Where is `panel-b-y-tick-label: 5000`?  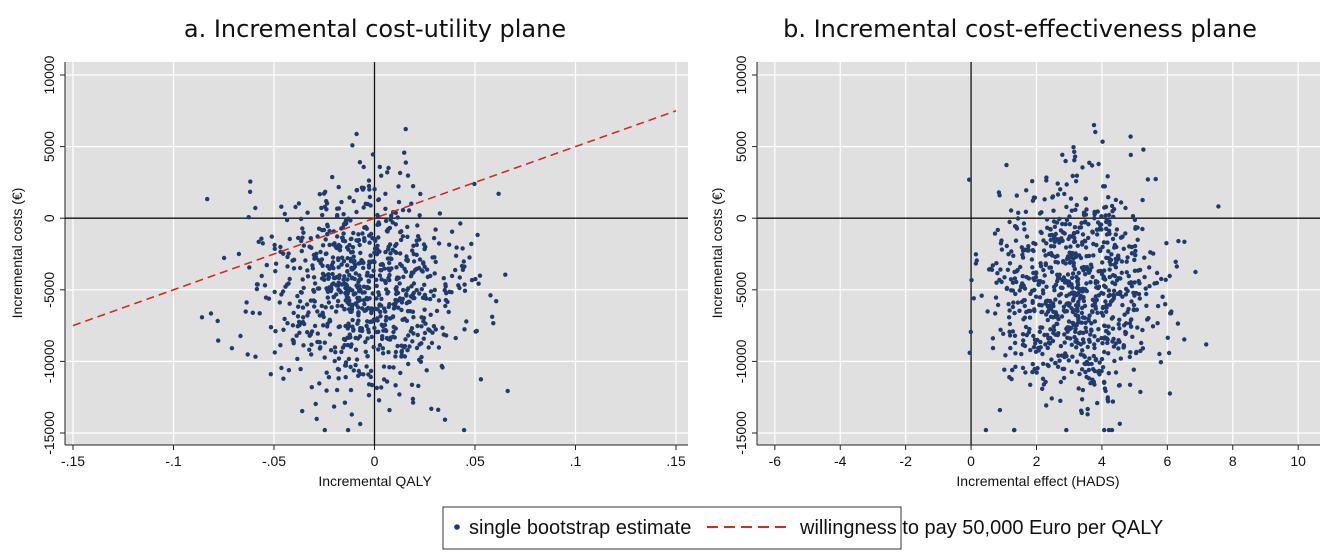 panel-b-y-tick-label: 5000 is located at coordinates (741, 146).